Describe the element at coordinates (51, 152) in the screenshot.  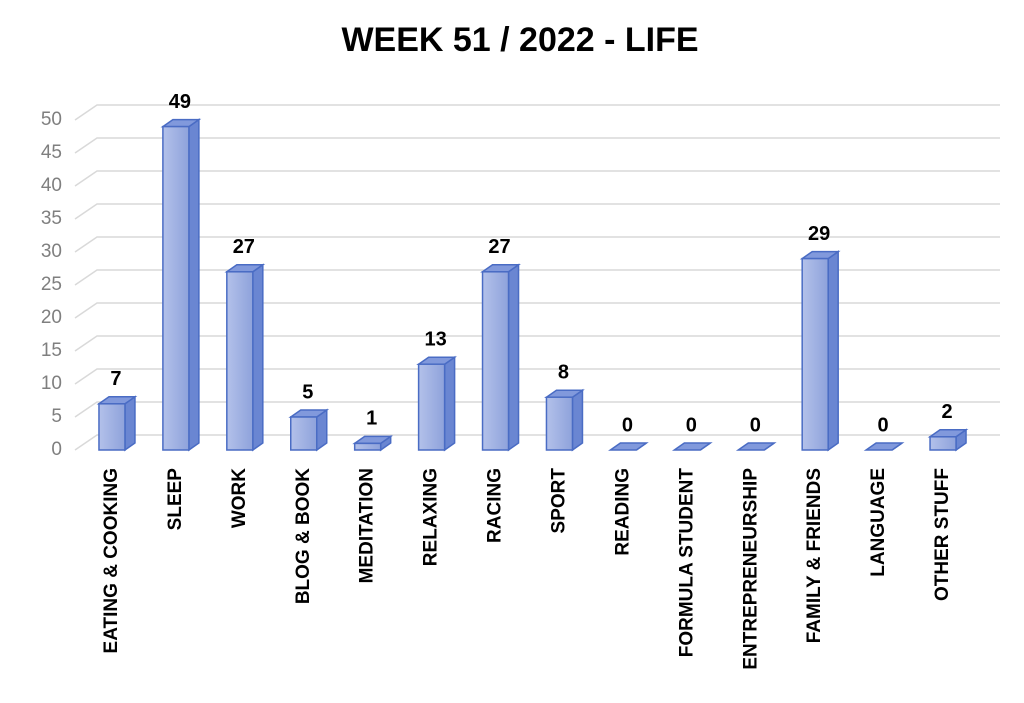
I see `y-tick-label: 45` at that location.